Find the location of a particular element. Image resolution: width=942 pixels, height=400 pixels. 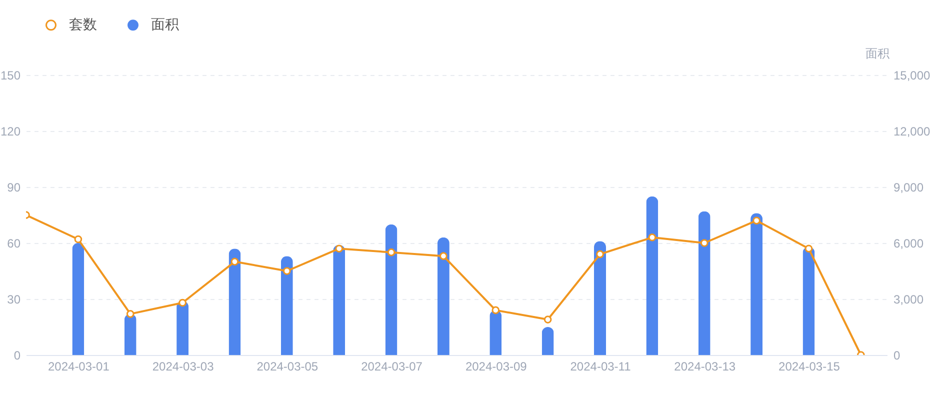

x-tick-label: 2024-03-05 is located at coordinates (287, 367).